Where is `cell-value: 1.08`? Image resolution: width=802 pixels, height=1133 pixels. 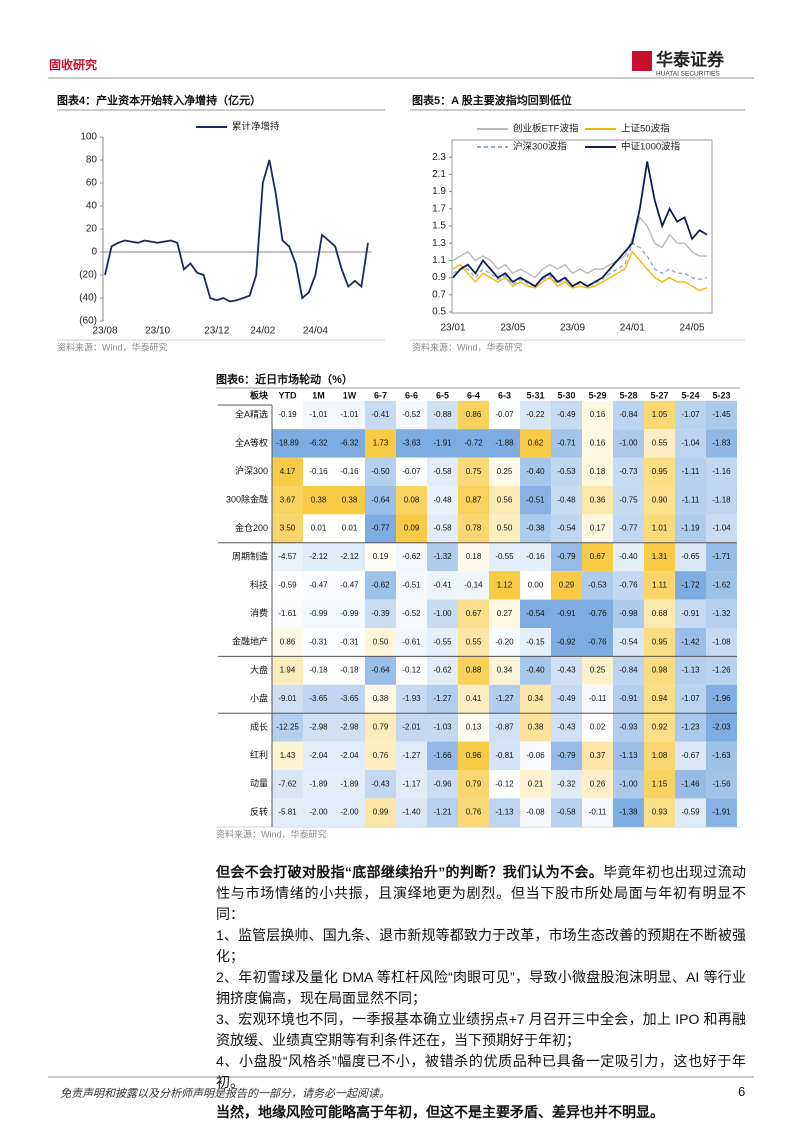 cell-value: 1.08 is located at coordinates (660, 755).